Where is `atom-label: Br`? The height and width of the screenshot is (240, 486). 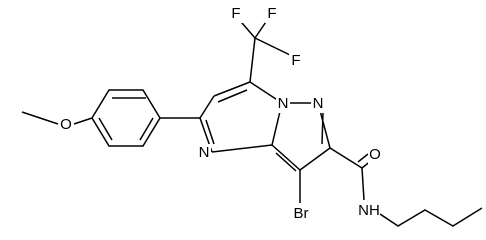 atom-label: Br is located at coordinates (301, 213).